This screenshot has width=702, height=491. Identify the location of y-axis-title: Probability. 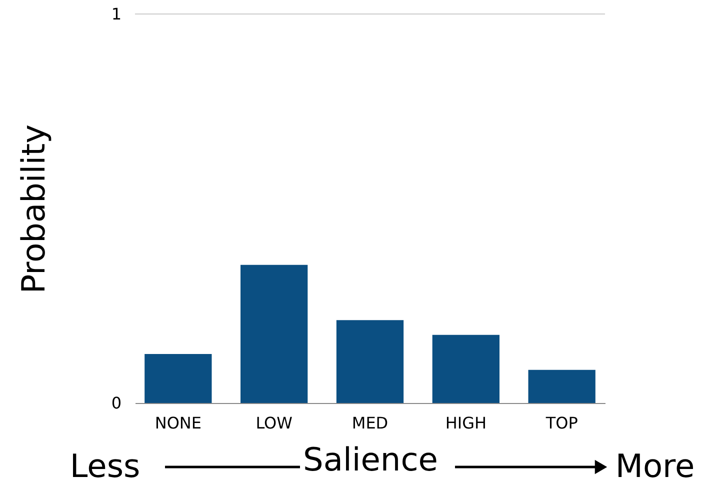
(33, 209).